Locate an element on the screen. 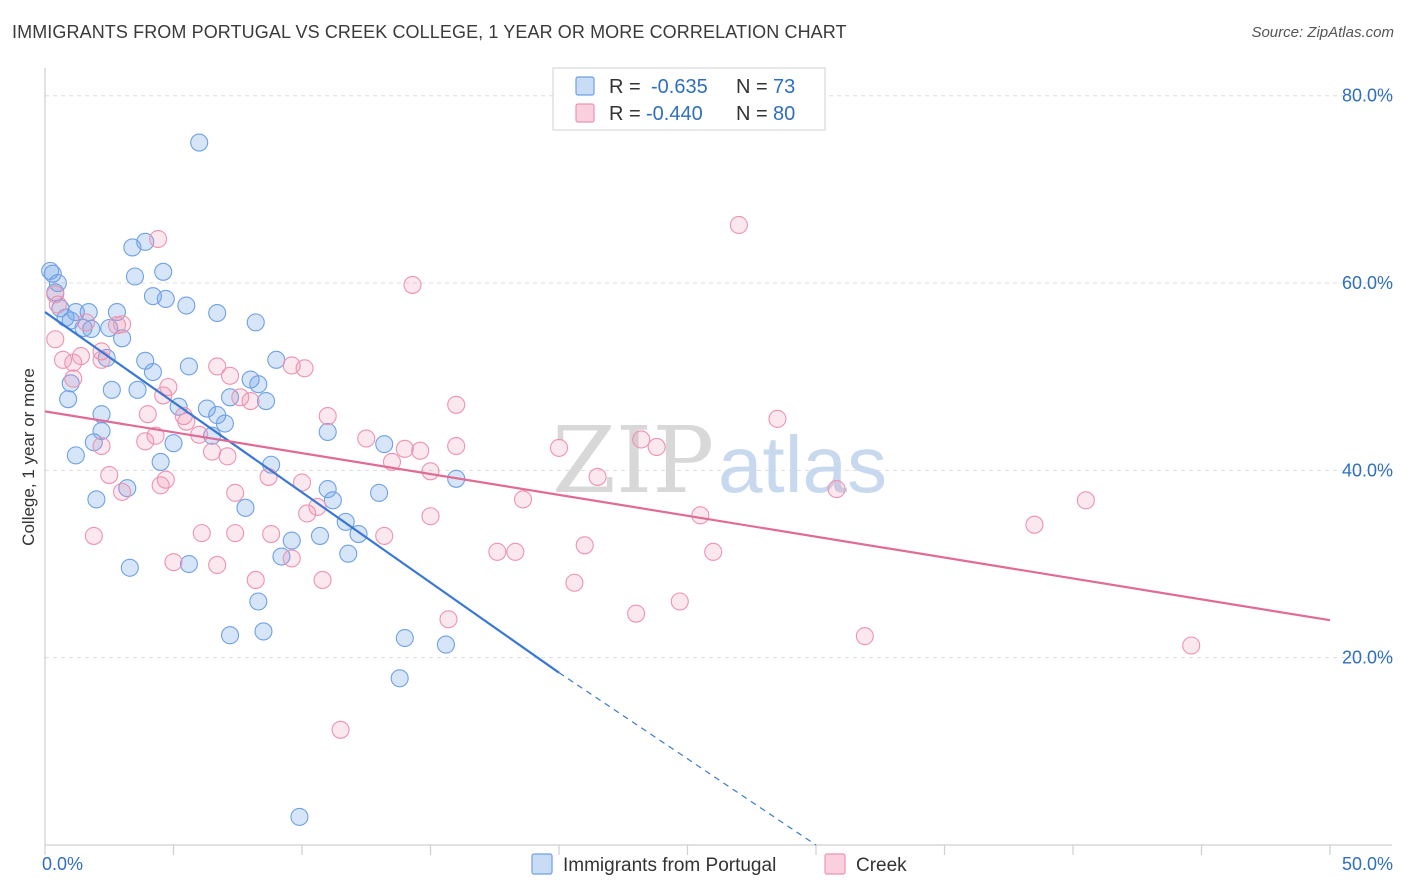 Image resolution: width=1406 pixels, height=892 pixels. legend-swatch-blue is located at coordinates (585, 86).